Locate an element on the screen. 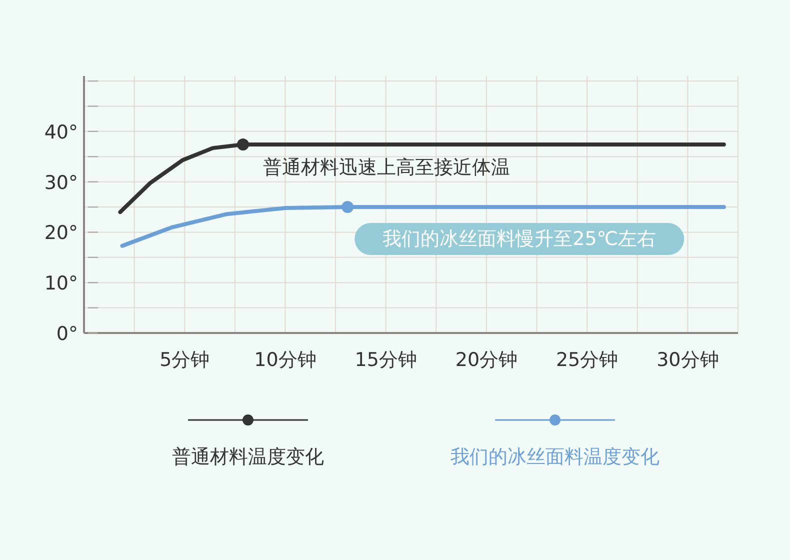 This screenshot has width=790, height=560. y-tick-label: 40° is located at coordinates (61, 132).